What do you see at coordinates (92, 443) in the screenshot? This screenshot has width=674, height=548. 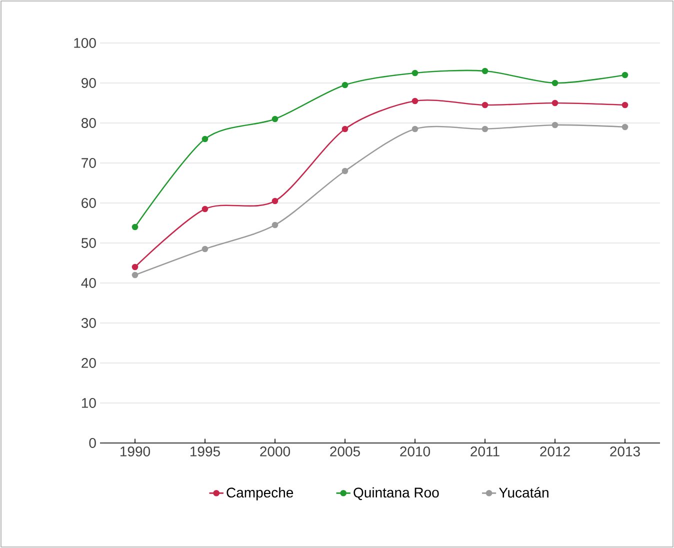 I see `y-tick-label: 0` at bounding box center [92, 443].